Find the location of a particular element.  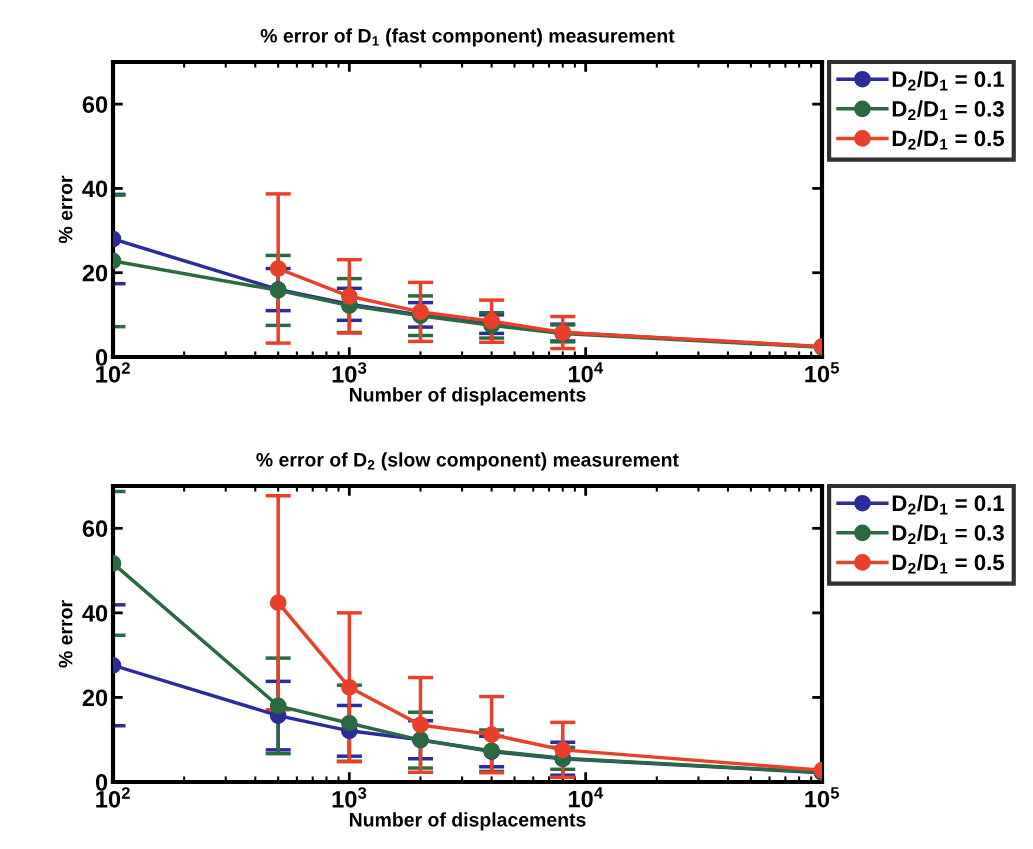

chart-title: % error of D$_{1}$ (fast component) measurement is located at coordinates (467, 37).